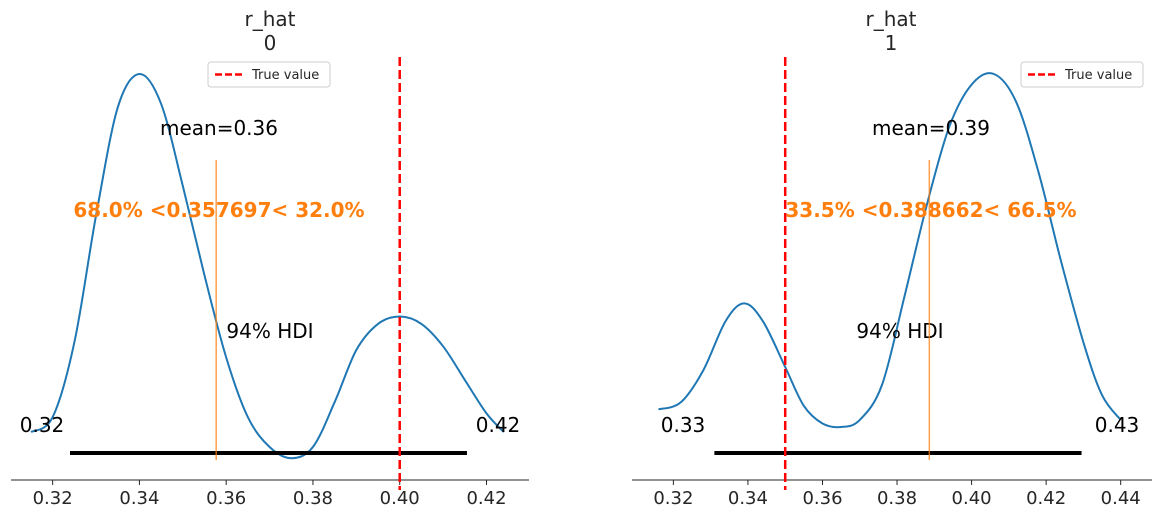 This screenshot has height=518, width=1160. Describe the element at coordinates (1117, 425) in the screenshot. I see `hdi-high-label: 0.43` at that location.